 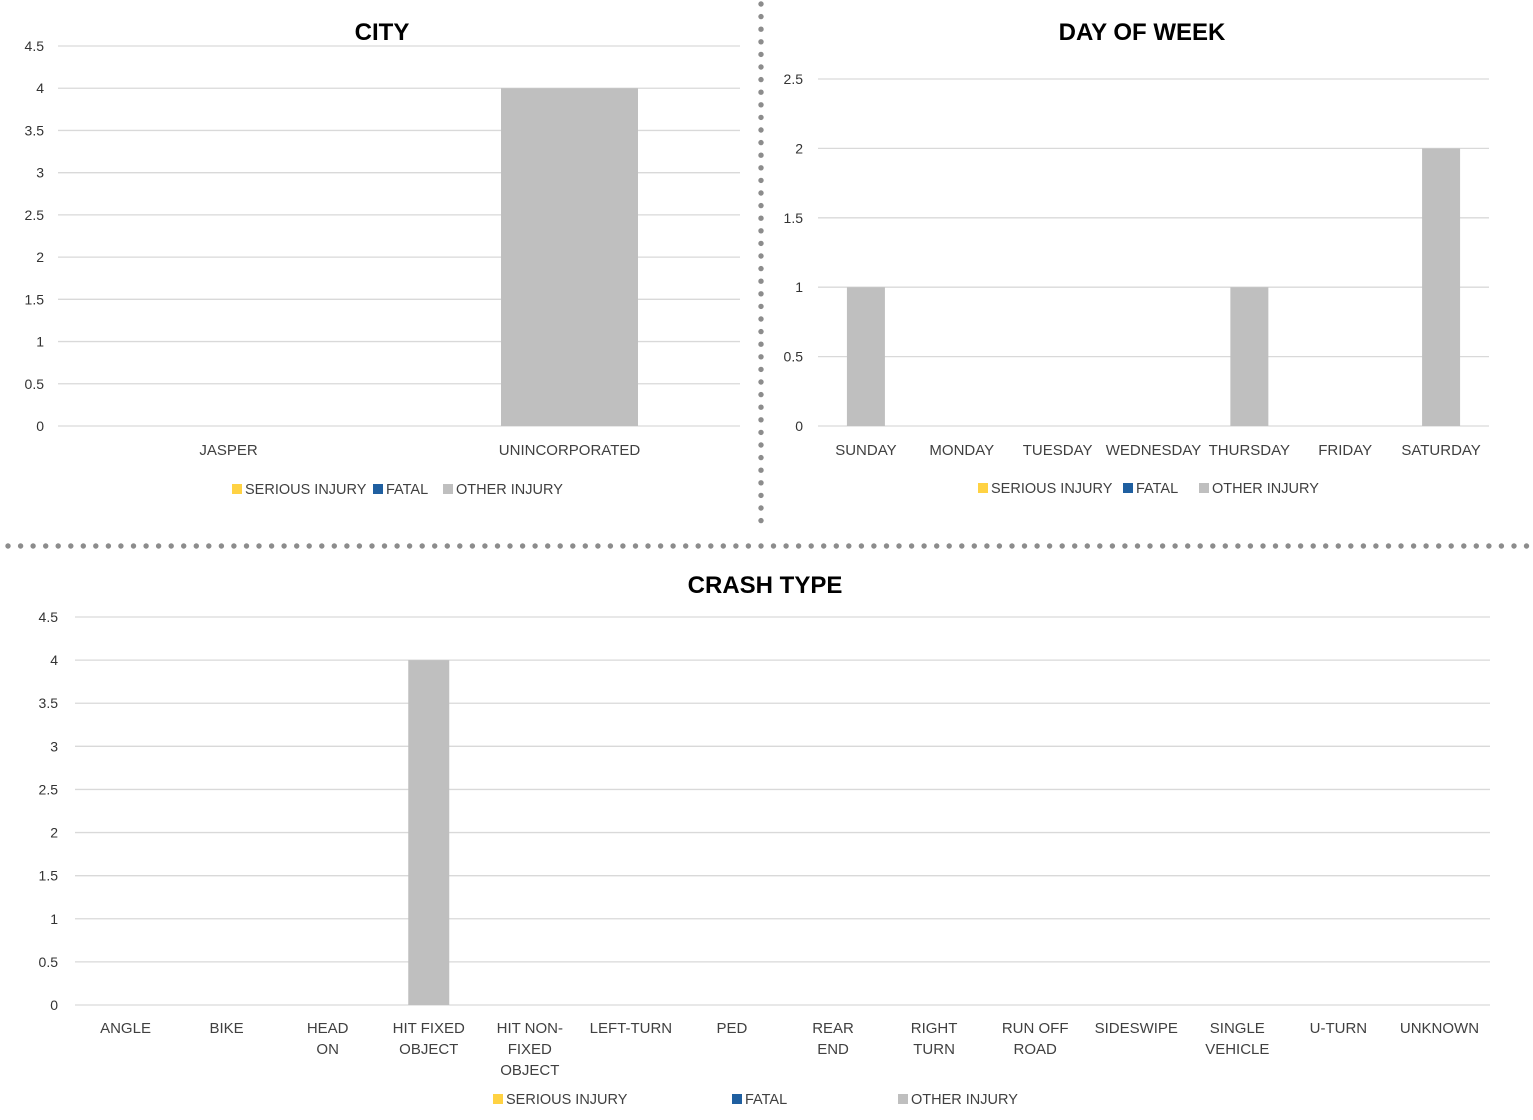 What do you see at coordinates (382, 32) in the screenshot?
I see `chart-title: CITY` at bounding box center [382, 32].